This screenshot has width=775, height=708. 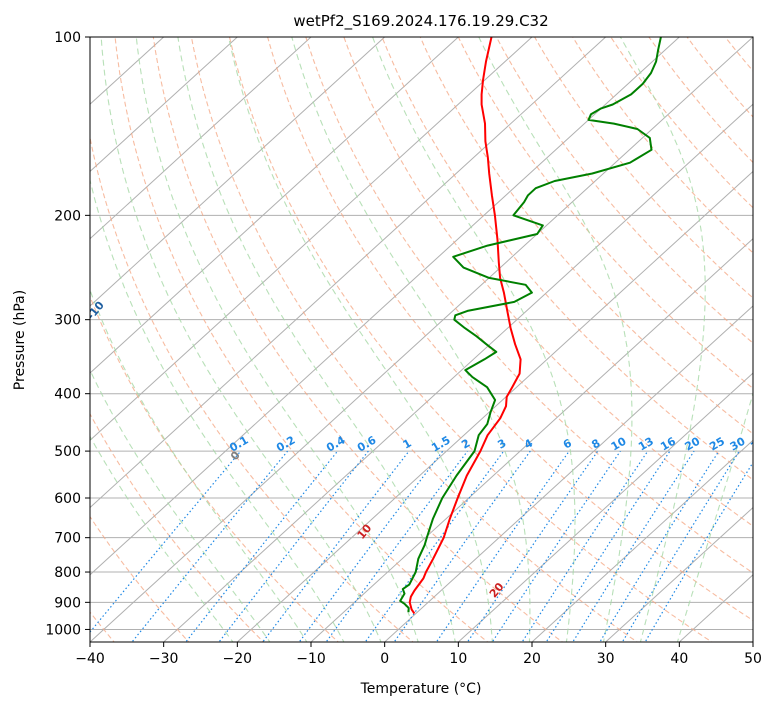 What do you see at coordinates (67, 539) in the screenshot?
I see `y-tick-label: 700` at bounding box center [67, 539].